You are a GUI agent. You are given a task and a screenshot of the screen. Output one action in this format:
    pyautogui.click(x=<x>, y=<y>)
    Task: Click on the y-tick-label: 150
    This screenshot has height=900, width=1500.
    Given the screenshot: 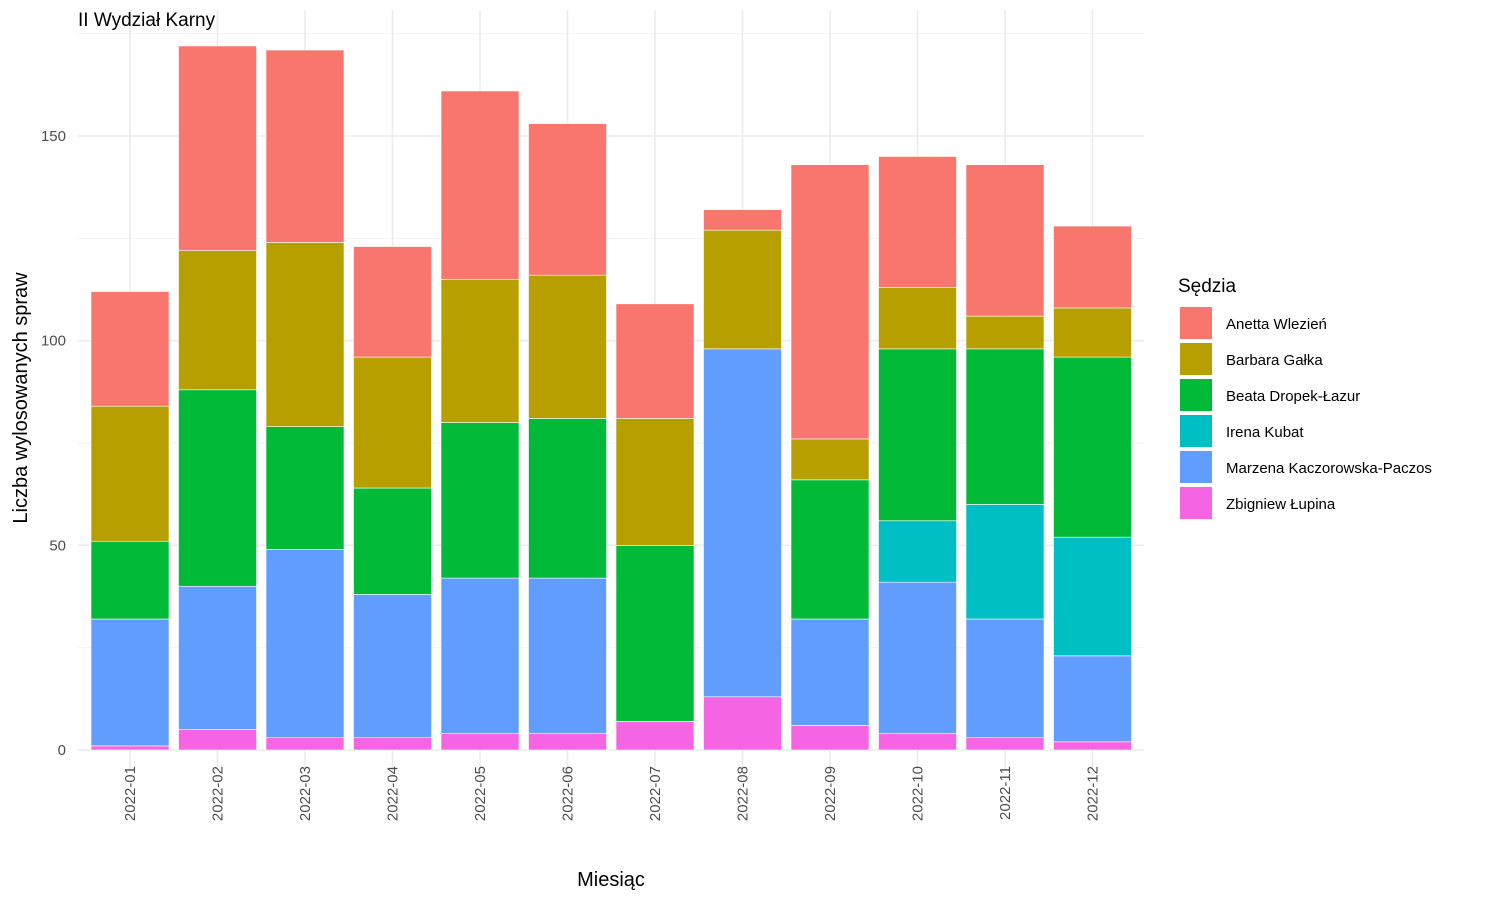 What is the action you would take?
    pyautogui.click(x=53, y=136)
    